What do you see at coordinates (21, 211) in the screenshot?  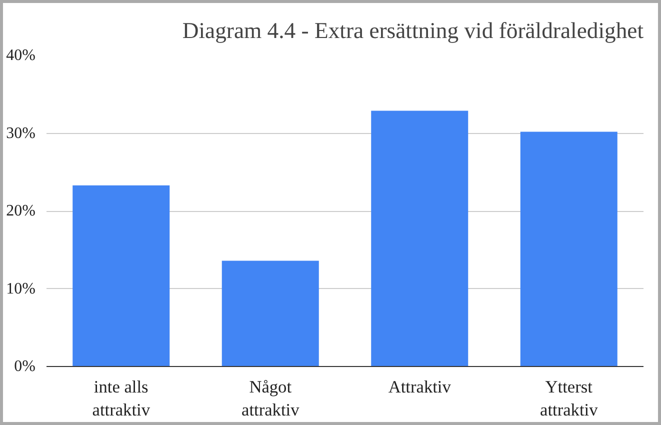 I see `y-tick-label: 20%` at bounding box center [21, 211].